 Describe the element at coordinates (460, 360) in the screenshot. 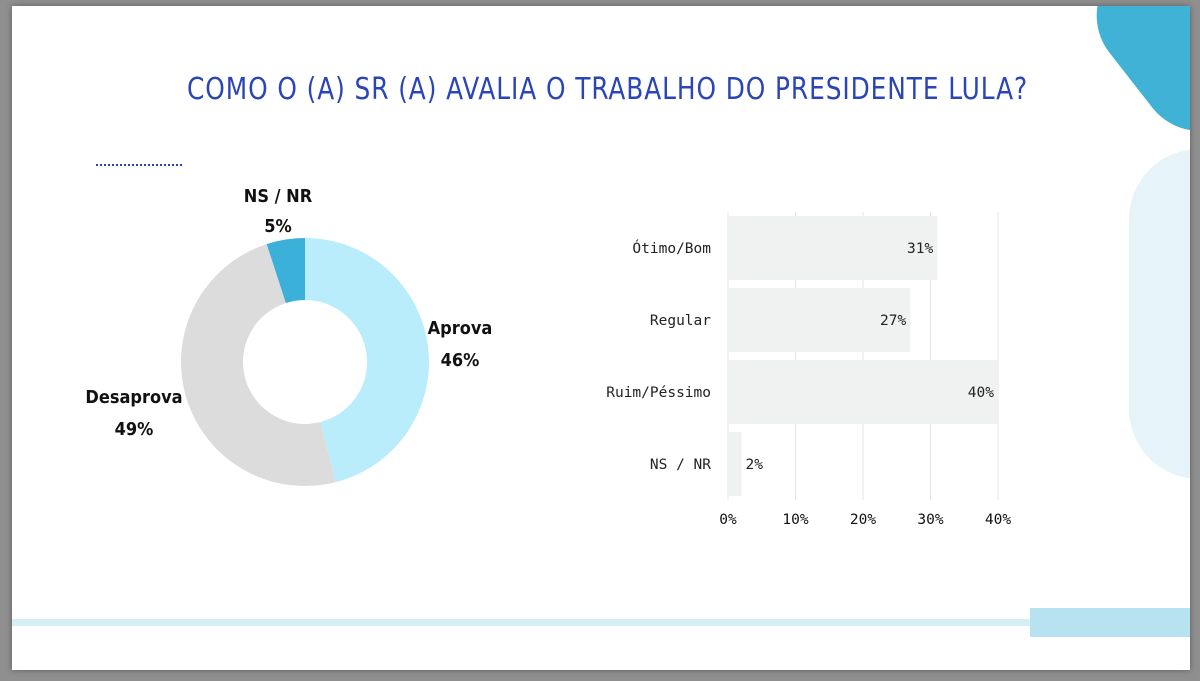

I see `donut-label-value-aprova: 46%` at that location.